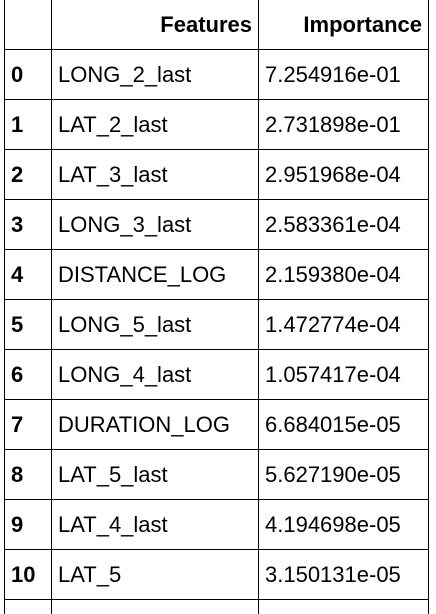  Describe the element at coordinates (343, 74) in the screenshot. I see `importance-cell: 7.254916e-01` at that location.